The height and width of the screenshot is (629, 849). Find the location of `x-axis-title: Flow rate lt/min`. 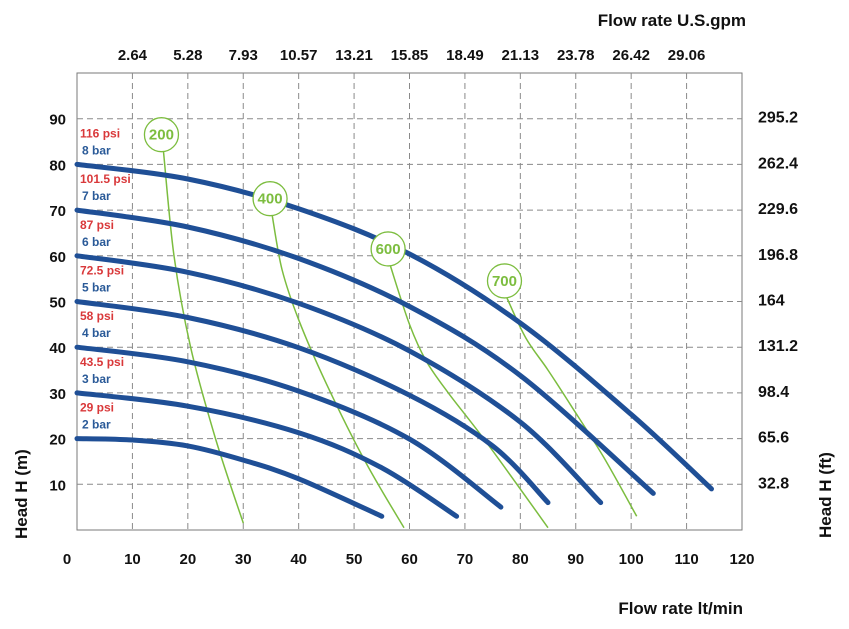

x-axis-title: Flow rate lt/min is located at coordinates (680, 608).